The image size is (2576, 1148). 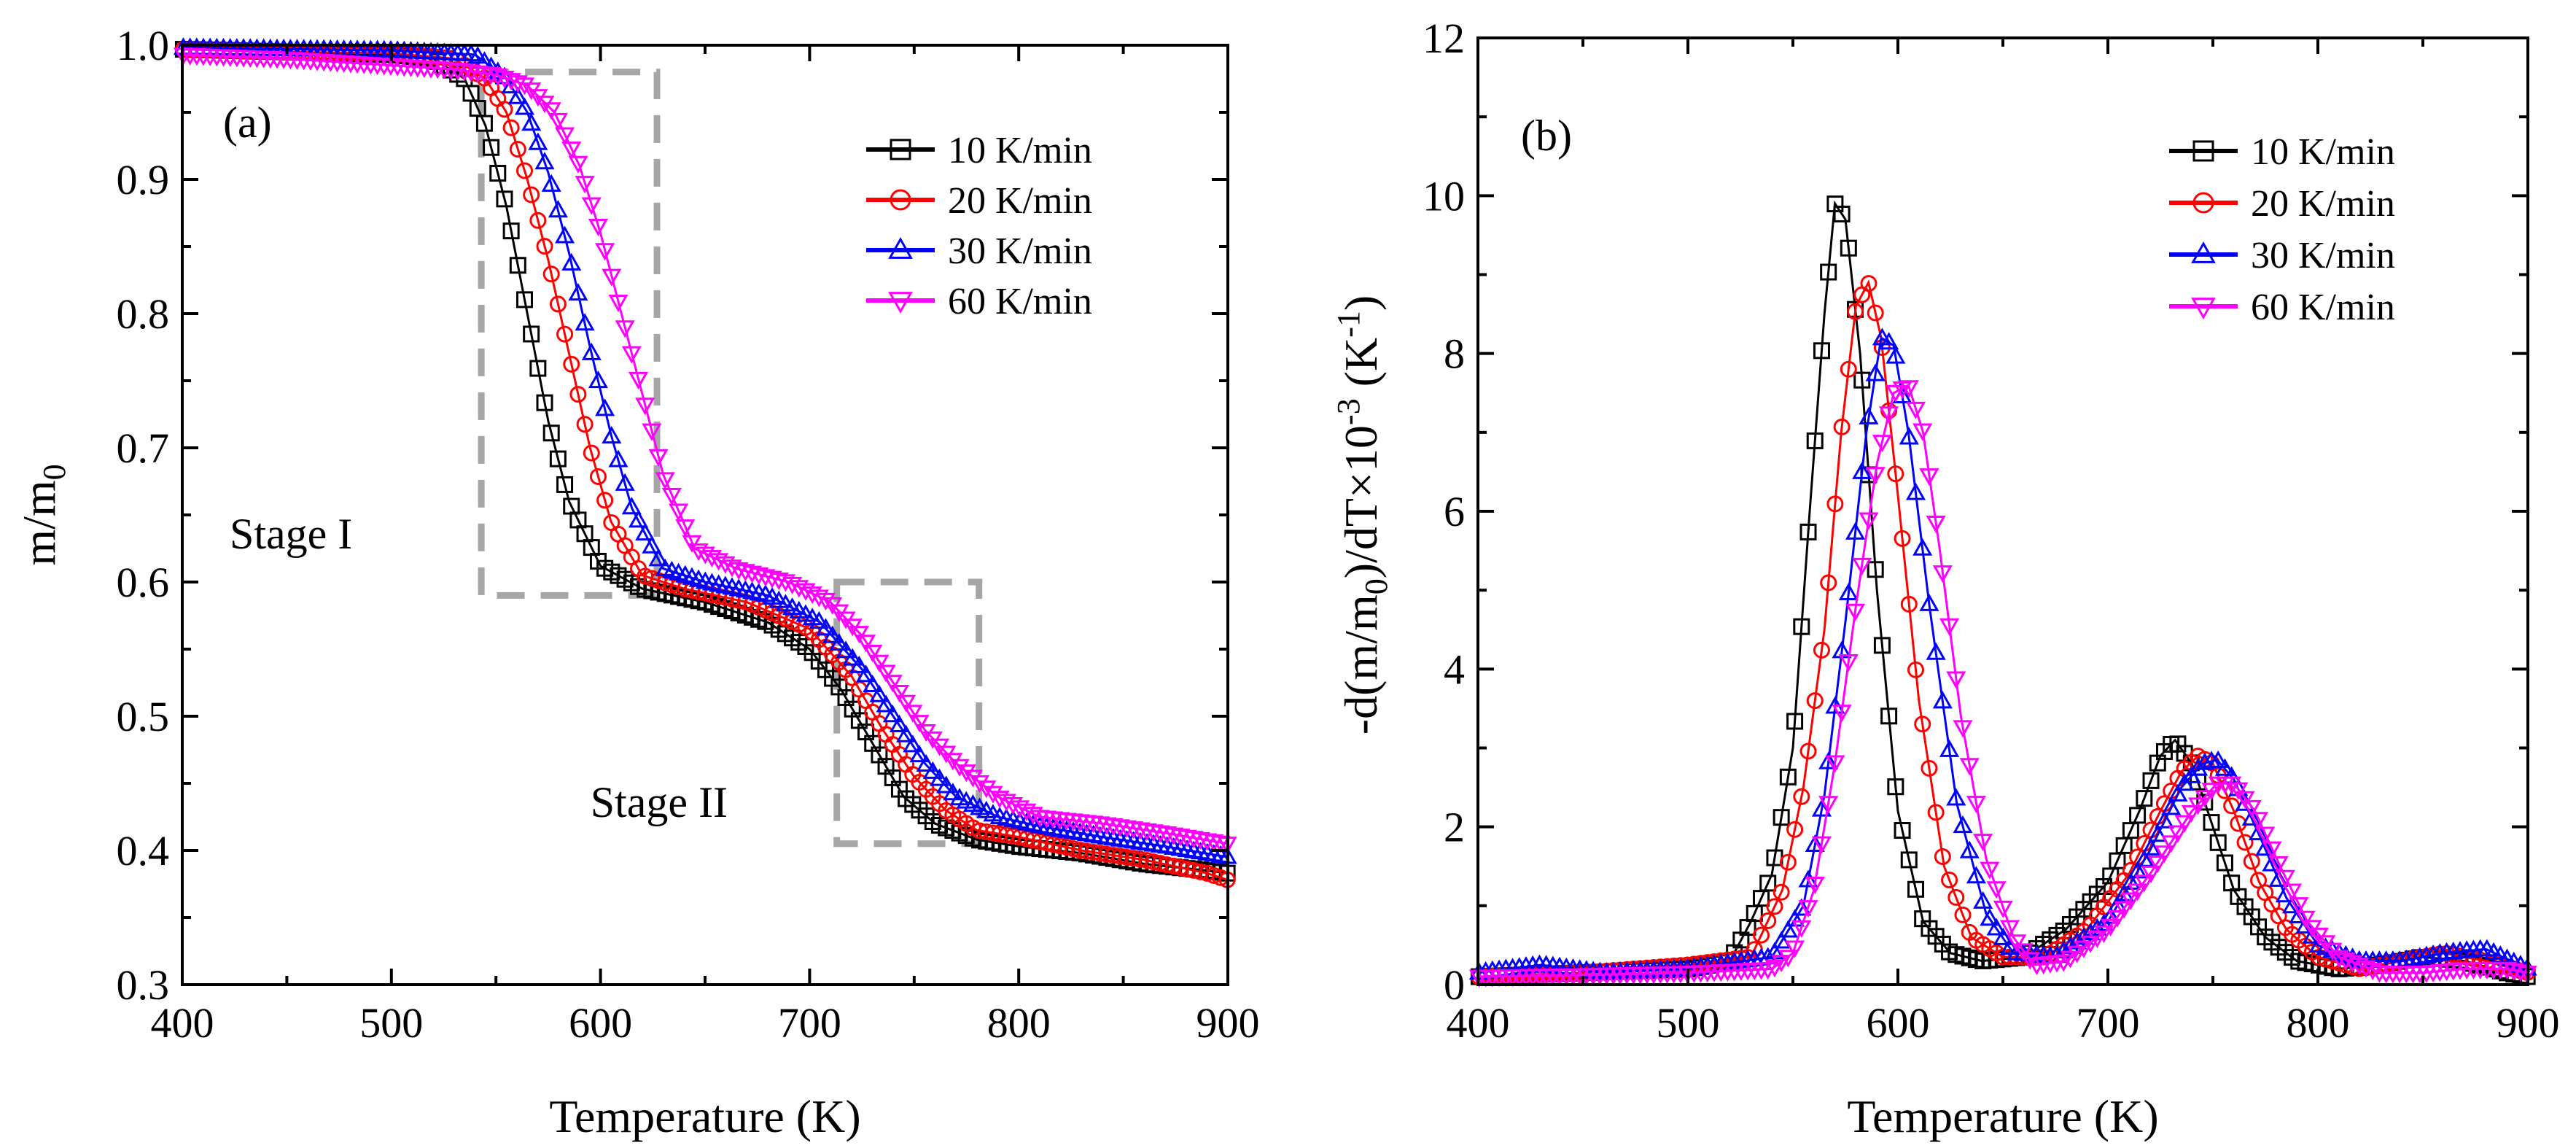 I want to click on panel-a-label: (a), so click(x=247, y=122).